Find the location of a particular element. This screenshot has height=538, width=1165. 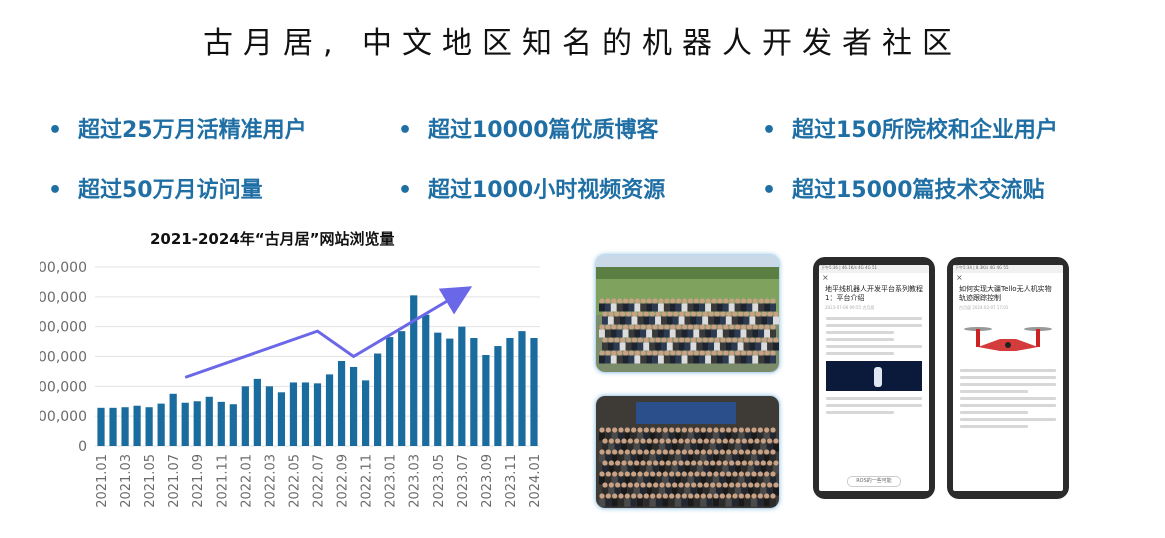

article-meta: 2023-07-06 09:55 古月居 is located at coordinates (874, 308).